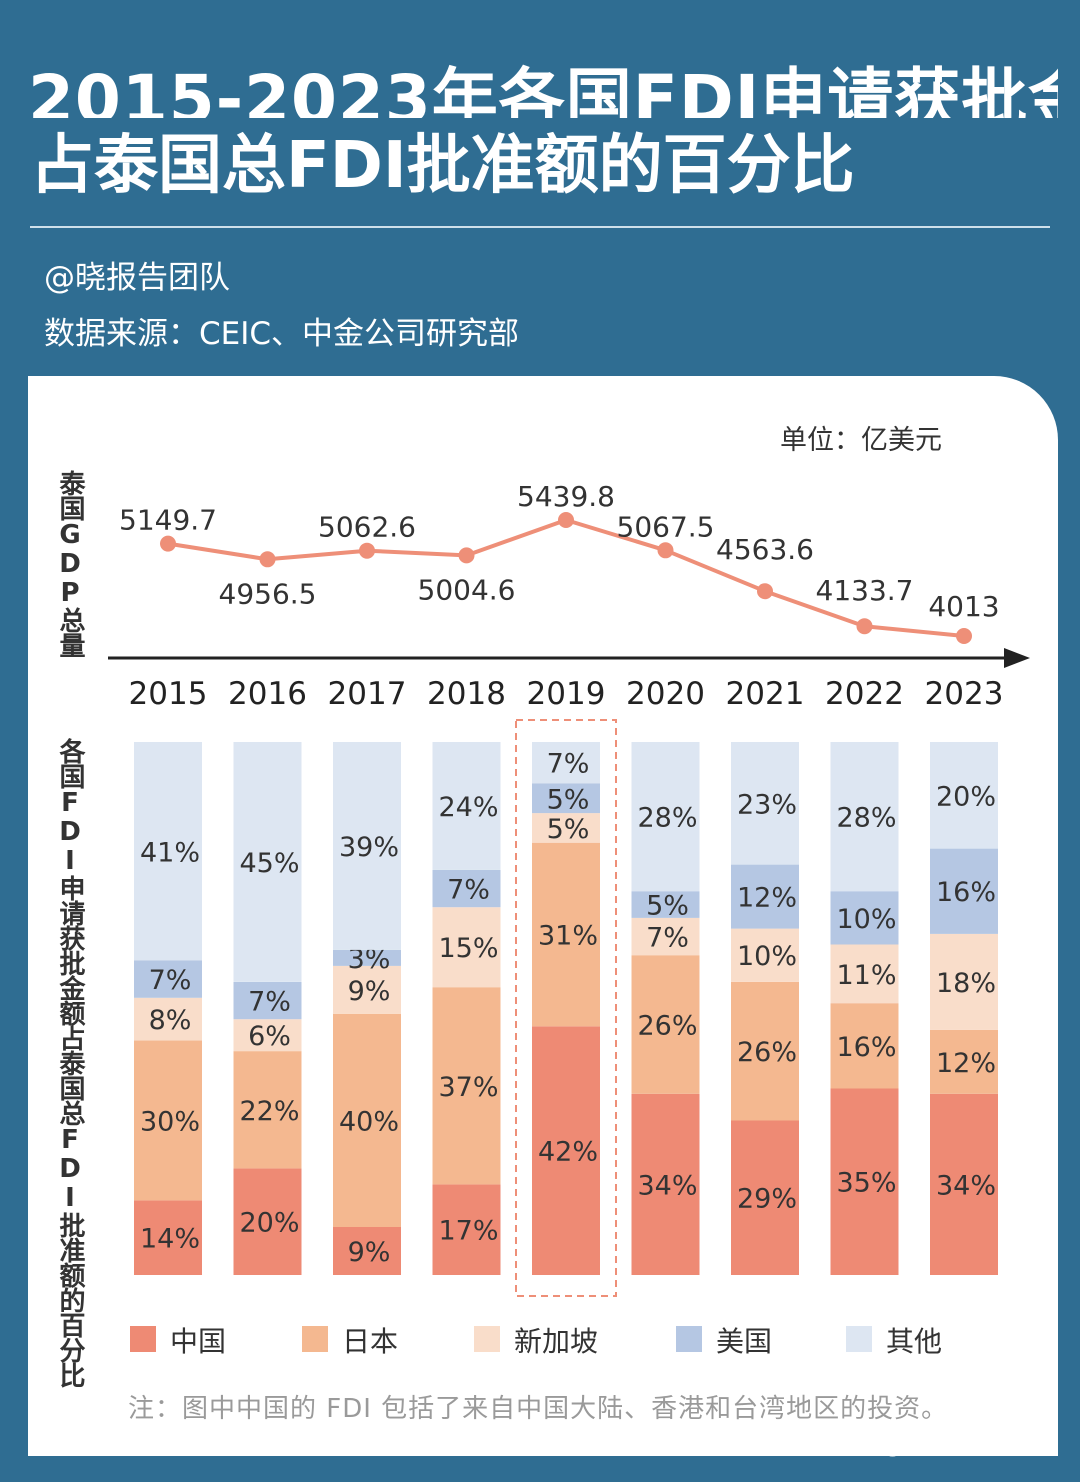 This screenshot has height=1482, width=1080. What do you see at coordinates (665, 550) in the screenshot?
I see `gdp-point-2020` at bounding box center [665, 550].